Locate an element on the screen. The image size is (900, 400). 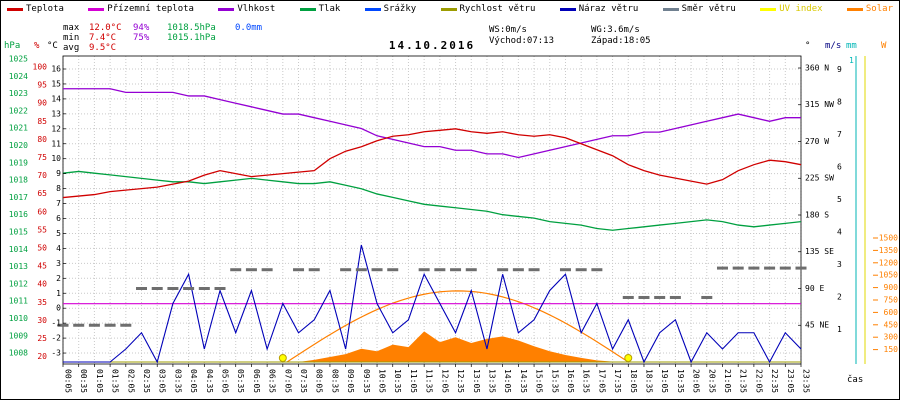
svg-text: 18:35 is located at coordinates (648, 381).